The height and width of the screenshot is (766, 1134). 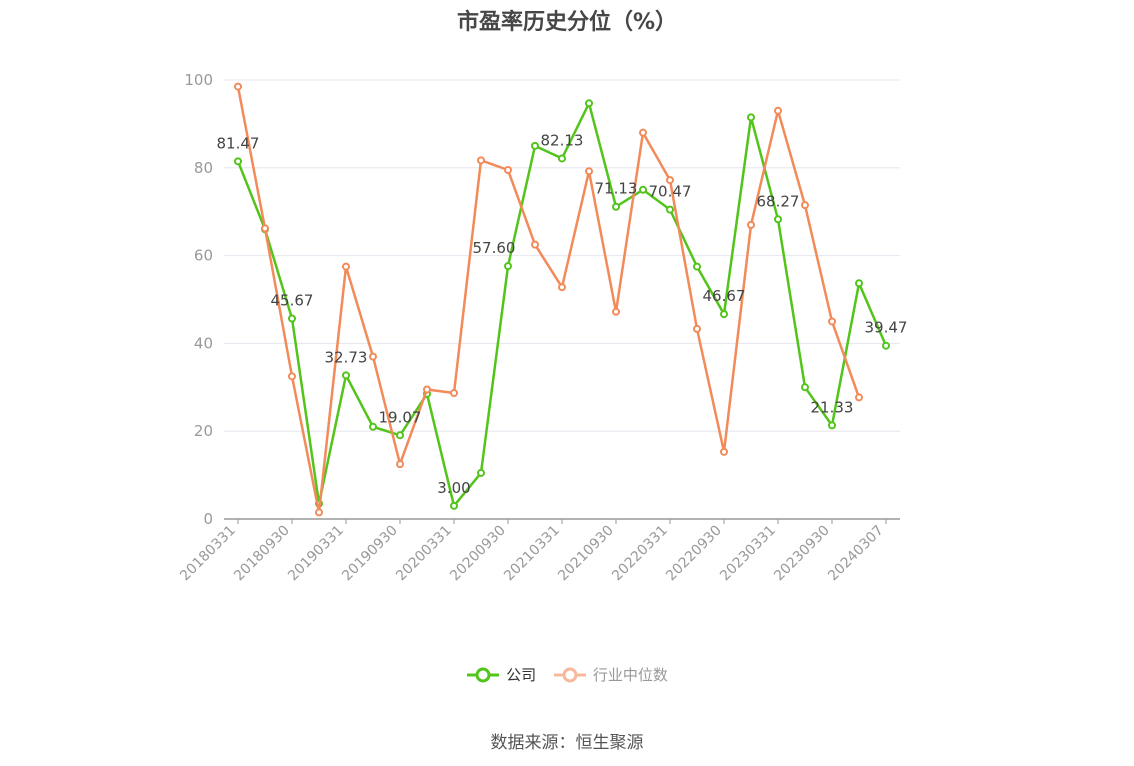 What do you see at coordinates (724, 296) in the screenshot?
I see `data-label: 46.67` at bounding box center [724, 296].